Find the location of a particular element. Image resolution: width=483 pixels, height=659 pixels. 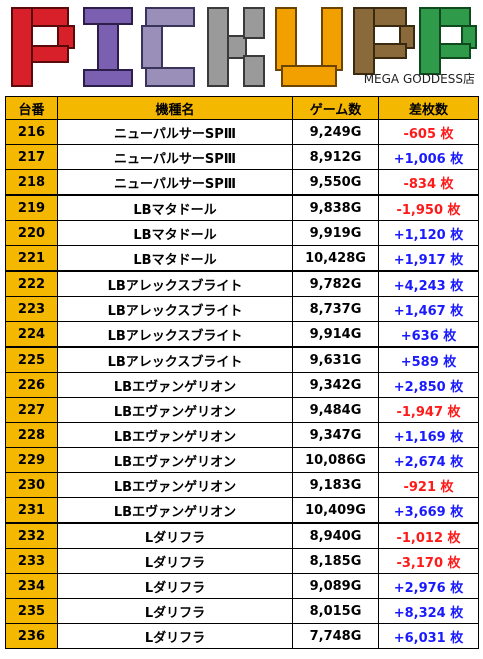

logo-letter-k is located at coordinates (236, 47).